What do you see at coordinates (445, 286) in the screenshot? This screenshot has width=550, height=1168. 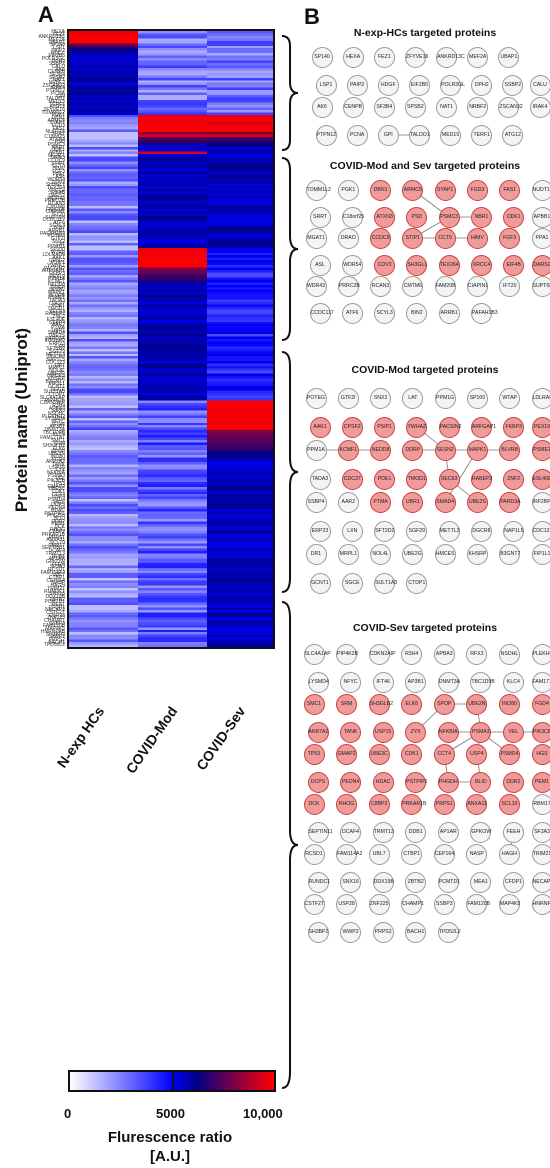 I see `protein-node: FAM20B` at bounding box center [445, 286].